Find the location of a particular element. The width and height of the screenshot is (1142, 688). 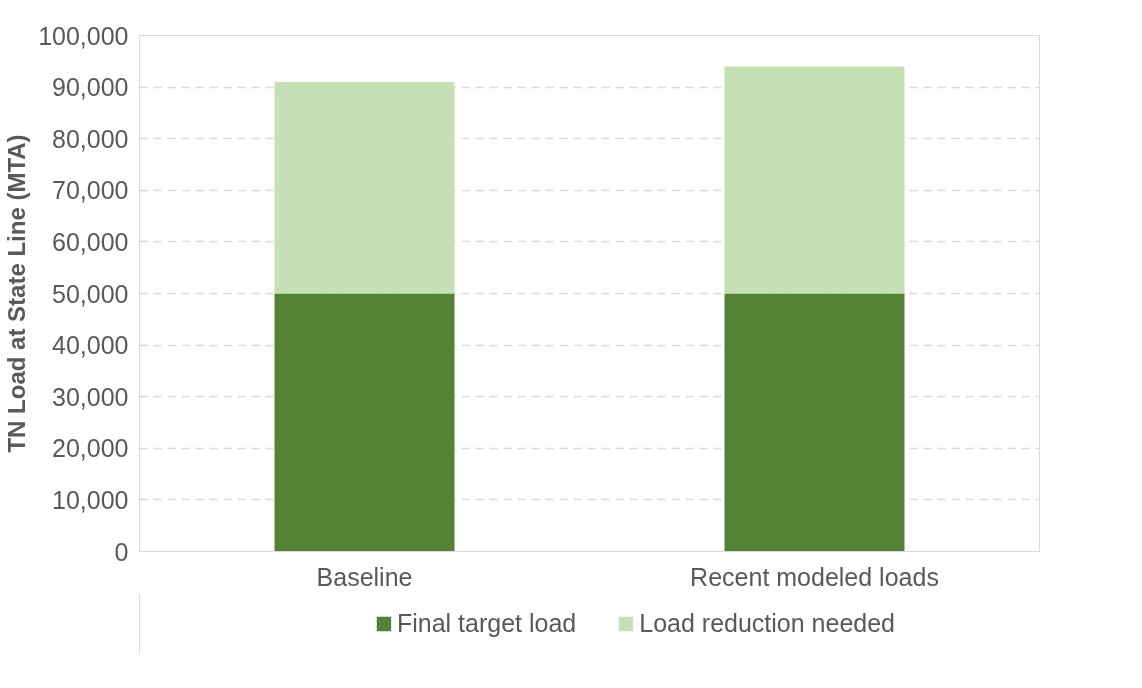

y-tick-label: 0 is located at coordinates (121, 551).